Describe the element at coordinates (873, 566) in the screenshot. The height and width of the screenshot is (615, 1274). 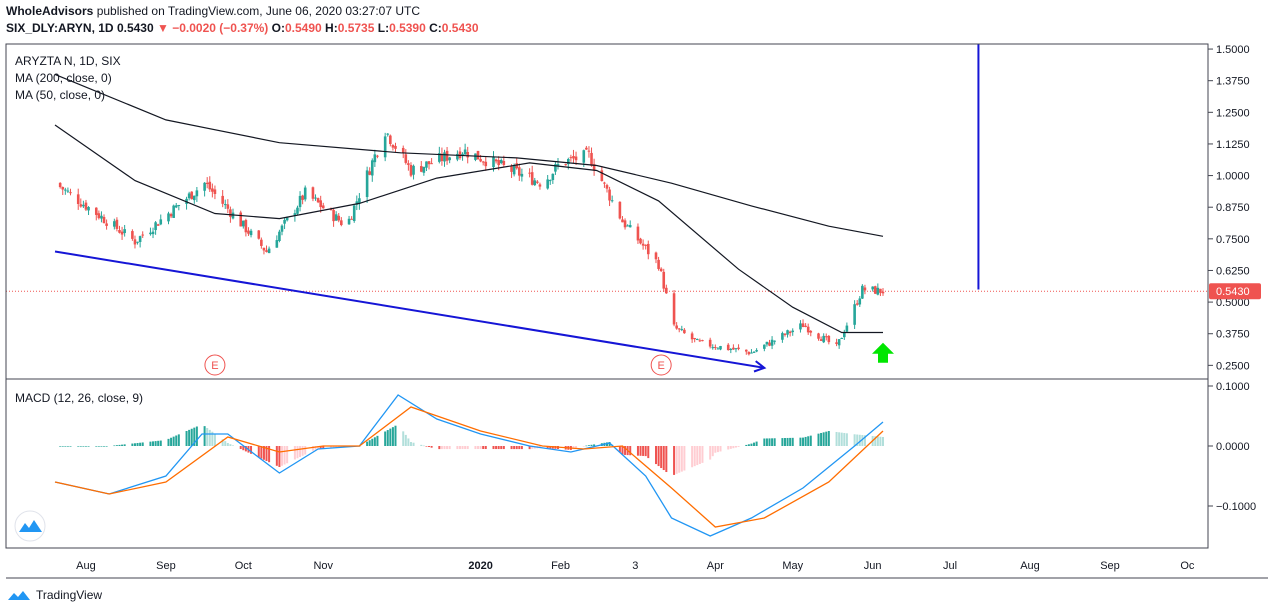
I see `time-tick-label: Jun` at that location.